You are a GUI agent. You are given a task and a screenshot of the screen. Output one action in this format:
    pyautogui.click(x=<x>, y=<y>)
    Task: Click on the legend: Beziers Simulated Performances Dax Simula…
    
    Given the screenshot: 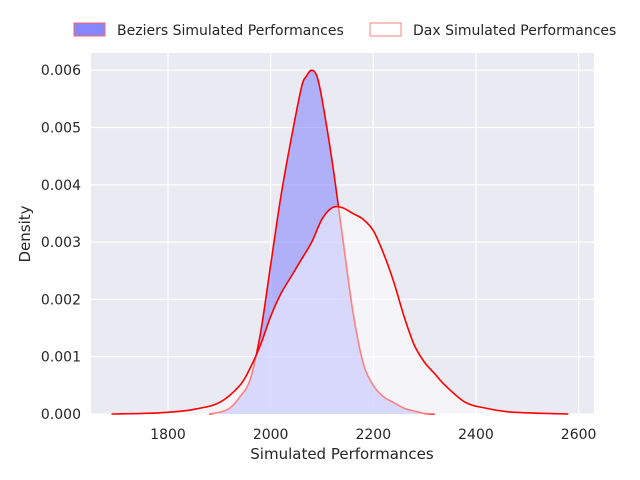 What is the action you would take?
    pyautogui.click(x=344, y=30)
    